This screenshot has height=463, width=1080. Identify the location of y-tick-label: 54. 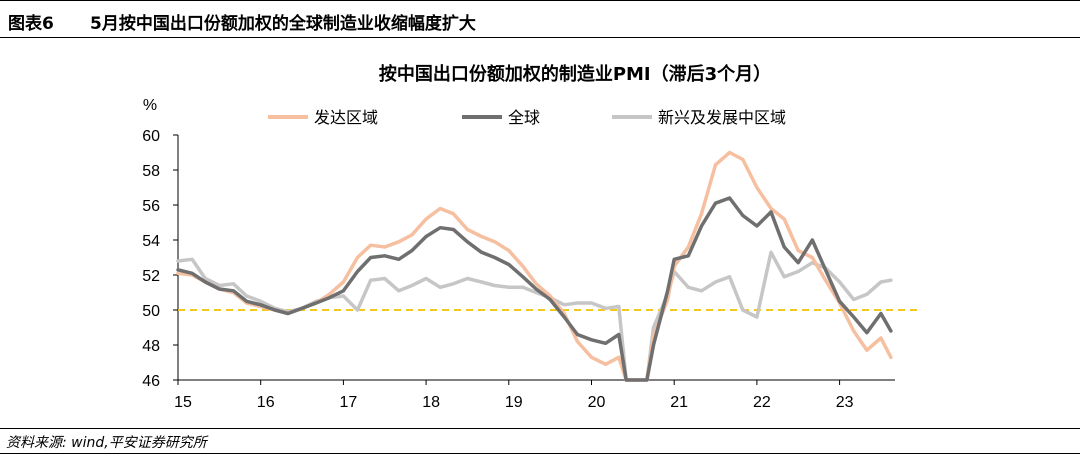
(151, 241).